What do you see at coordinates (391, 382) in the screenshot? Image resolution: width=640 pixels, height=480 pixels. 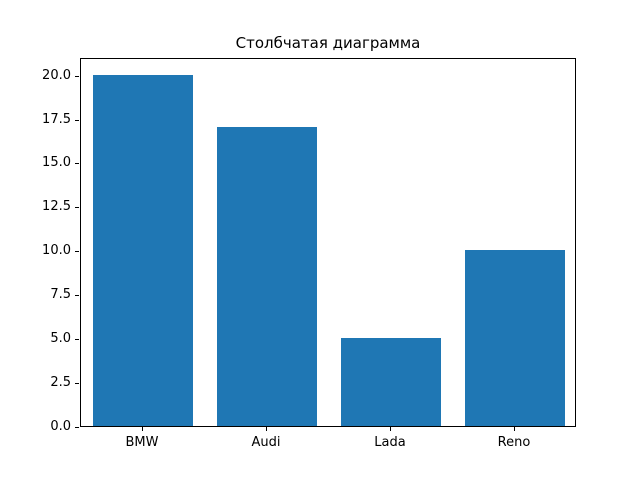 I see `bar-lada` at bounding box center [391, 382].